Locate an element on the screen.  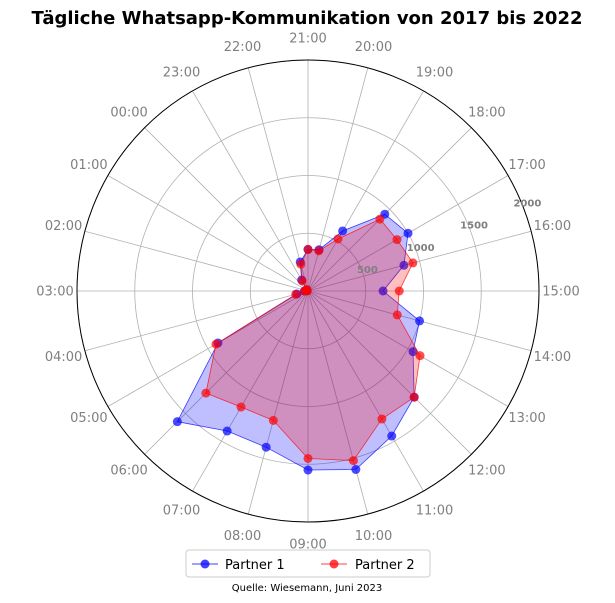
hour-label-1900: 19:00 is located at coordinates (434, 72).